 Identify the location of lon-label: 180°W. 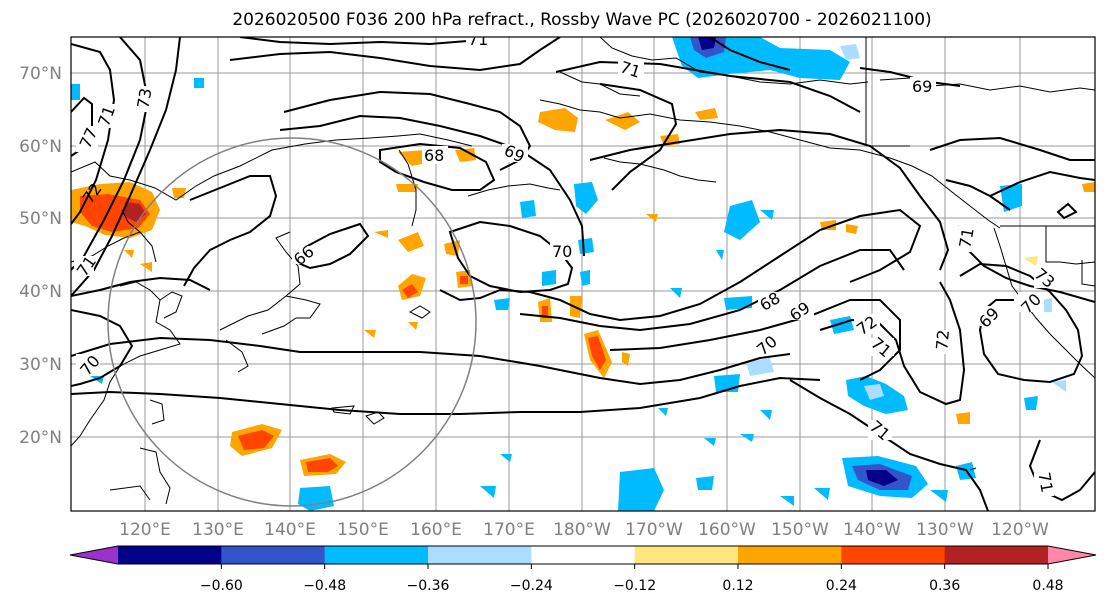
(582, 530).